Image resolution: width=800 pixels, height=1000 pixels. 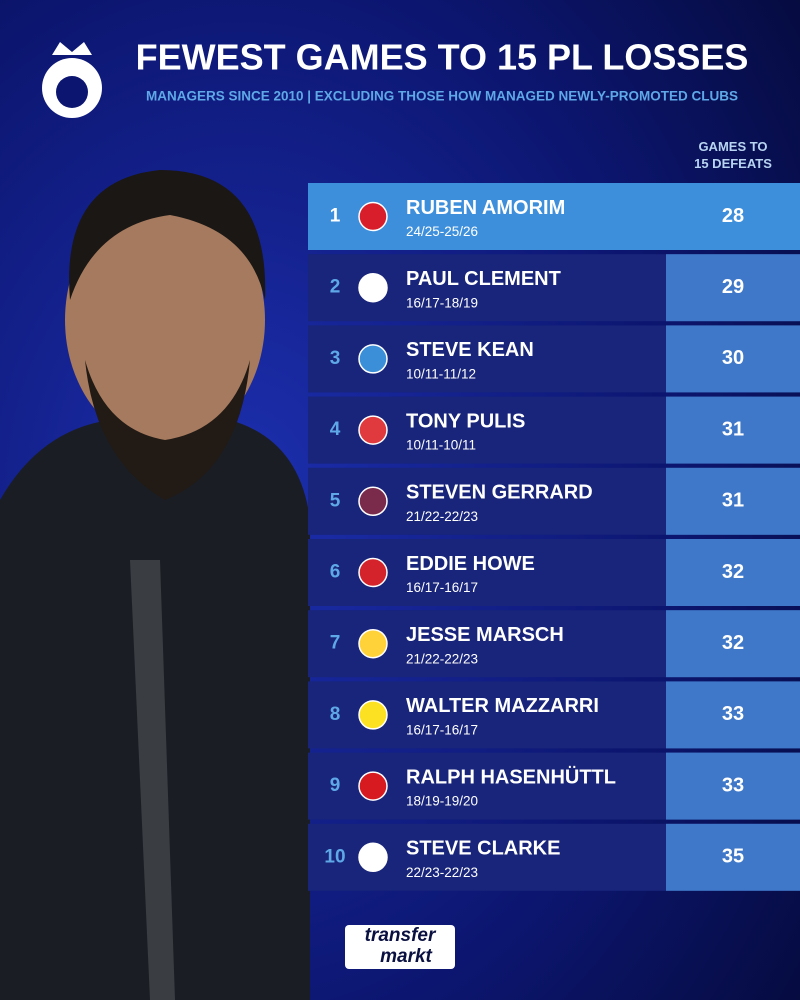 What do you see at coordinates (72, 80) in the screenshot?
I see `pl-logo` at bounding box center [72, 80].